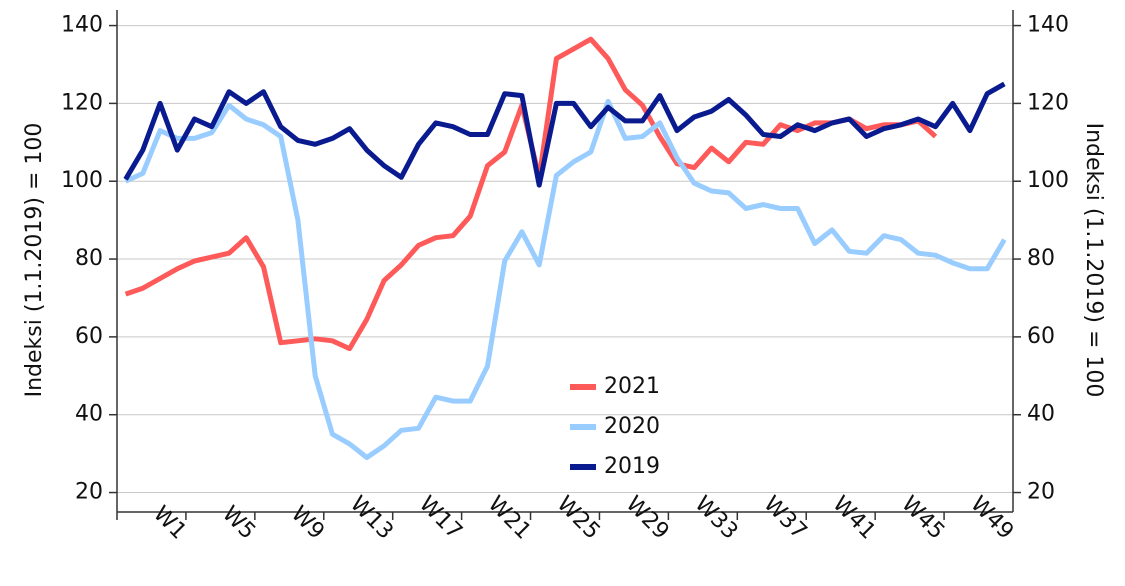 Image resolution: width=1125 pixels, height=586 pixels. What do you see at coordinates (1048, 25) in the screenshot?
I see `y2-tick-label: 140` at bounding box center [1048, 25].